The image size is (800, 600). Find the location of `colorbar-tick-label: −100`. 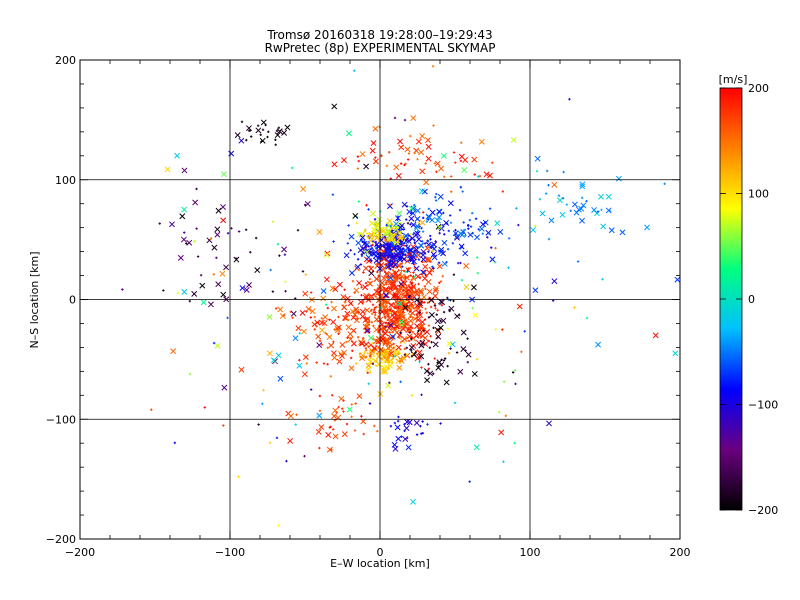

colorbar-tick-label: −100 is located at coordinates (763, 405).